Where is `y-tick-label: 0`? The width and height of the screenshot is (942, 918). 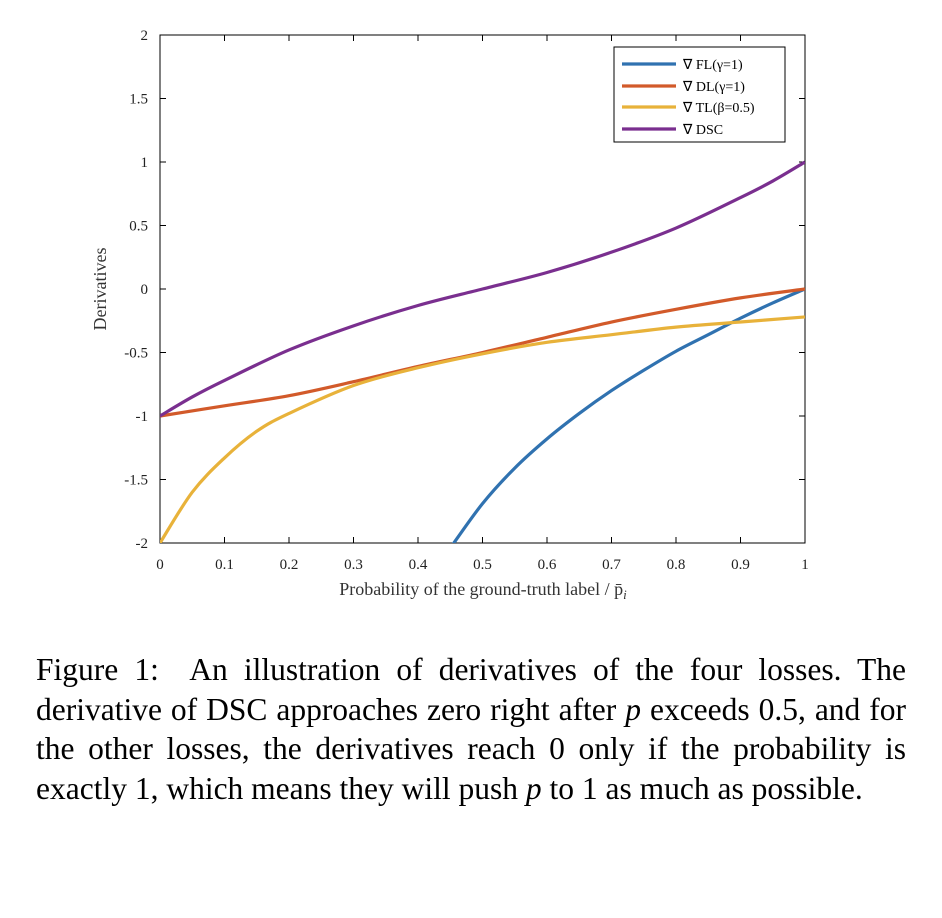
y-tick-label: 0 is located at coordinates (145, 290).